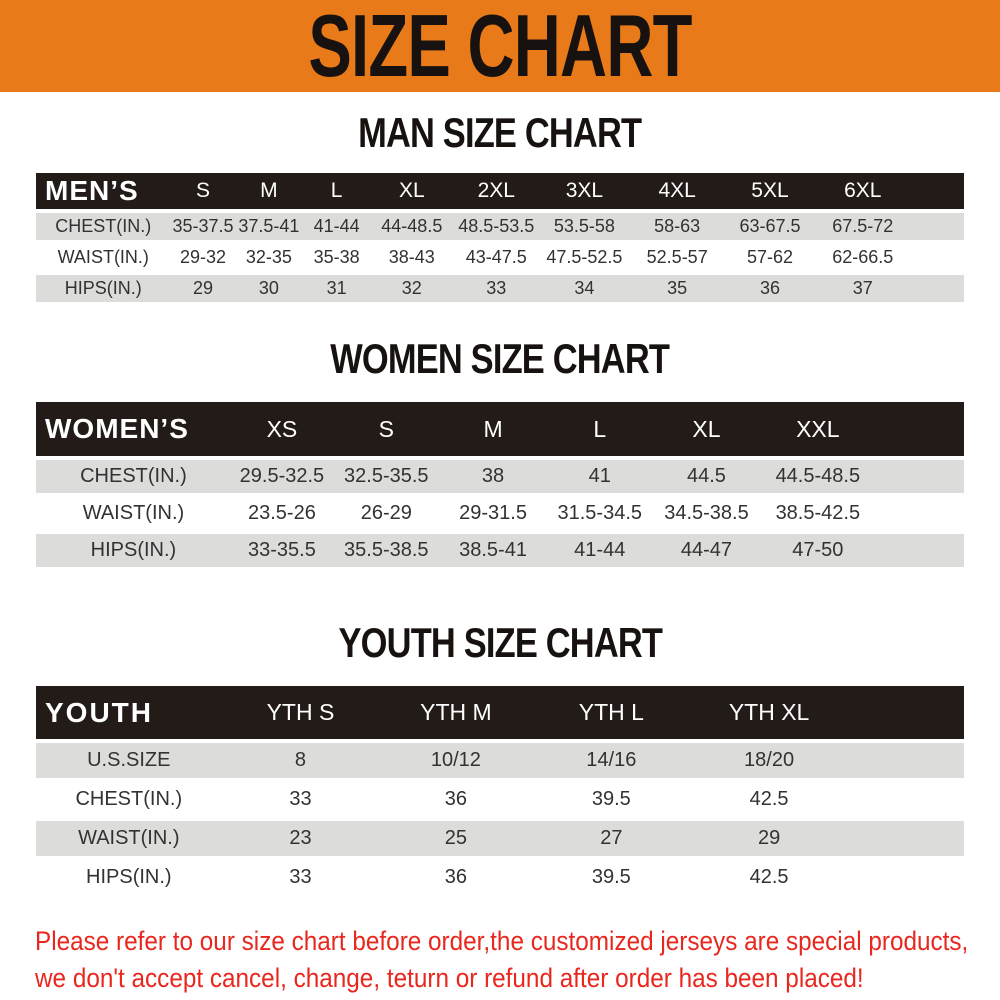 The height and width of the screenshot is (1000, 1000). What do you see at coordinates (281, 513) in the screenshot?
I see `women-row-1-value-0: 23.5-26` at bounding box center [281, 513].